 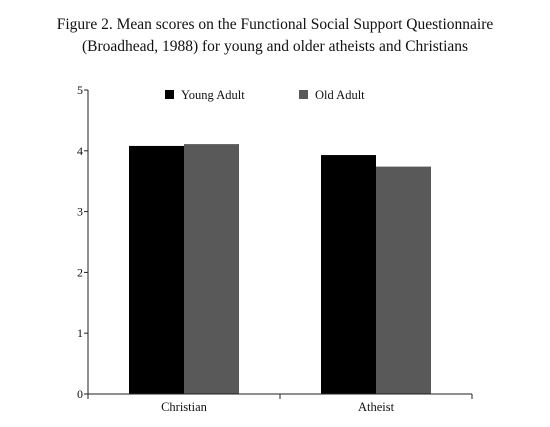 I want to click on y-tick-label: 2, so click(x=80, y=272).